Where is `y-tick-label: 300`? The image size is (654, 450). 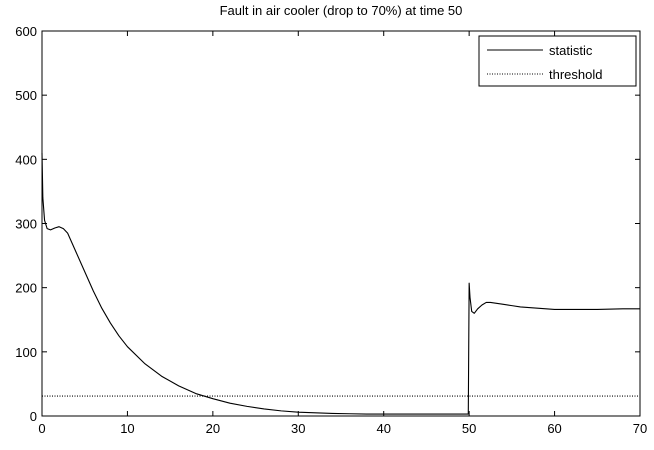 y-tick-label: 300 is located at coordinates (26, 224).